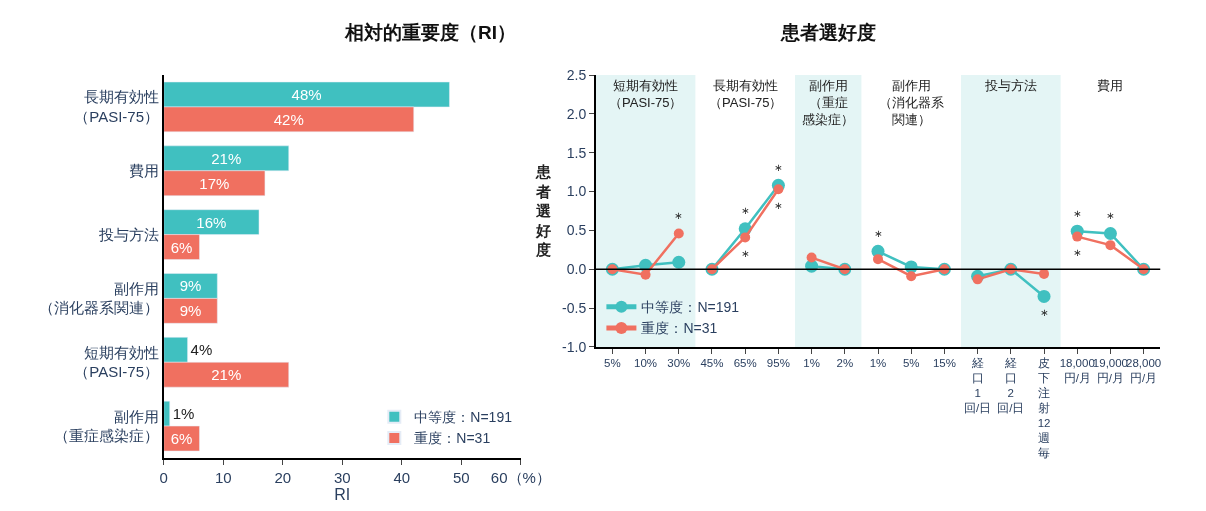 This screenshot has width=1206, height=511. What do you see at coordinates (107, 426) in the screenshot?
I see `y-tick-label: 副作用（重症感染症）` at bounding box center [107, 426].